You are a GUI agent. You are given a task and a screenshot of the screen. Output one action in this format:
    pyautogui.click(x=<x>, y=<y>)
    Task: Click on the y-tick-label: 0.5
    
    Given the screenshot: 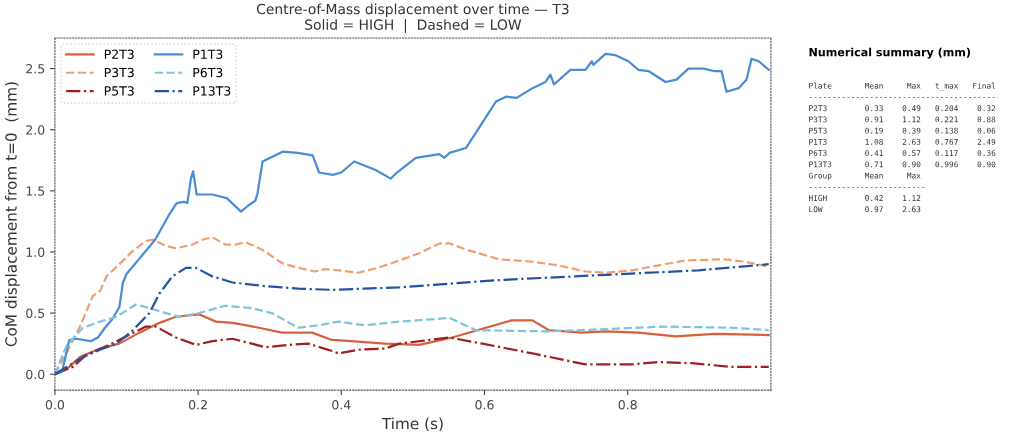 What is the action you would take?
    pyautogui.click(x=35, y=313)
    